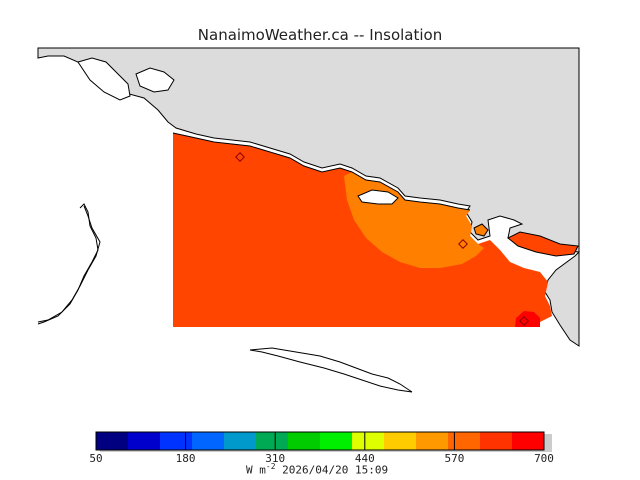  I want to click on colorbar-tick-label: 570, so click(454, 458).